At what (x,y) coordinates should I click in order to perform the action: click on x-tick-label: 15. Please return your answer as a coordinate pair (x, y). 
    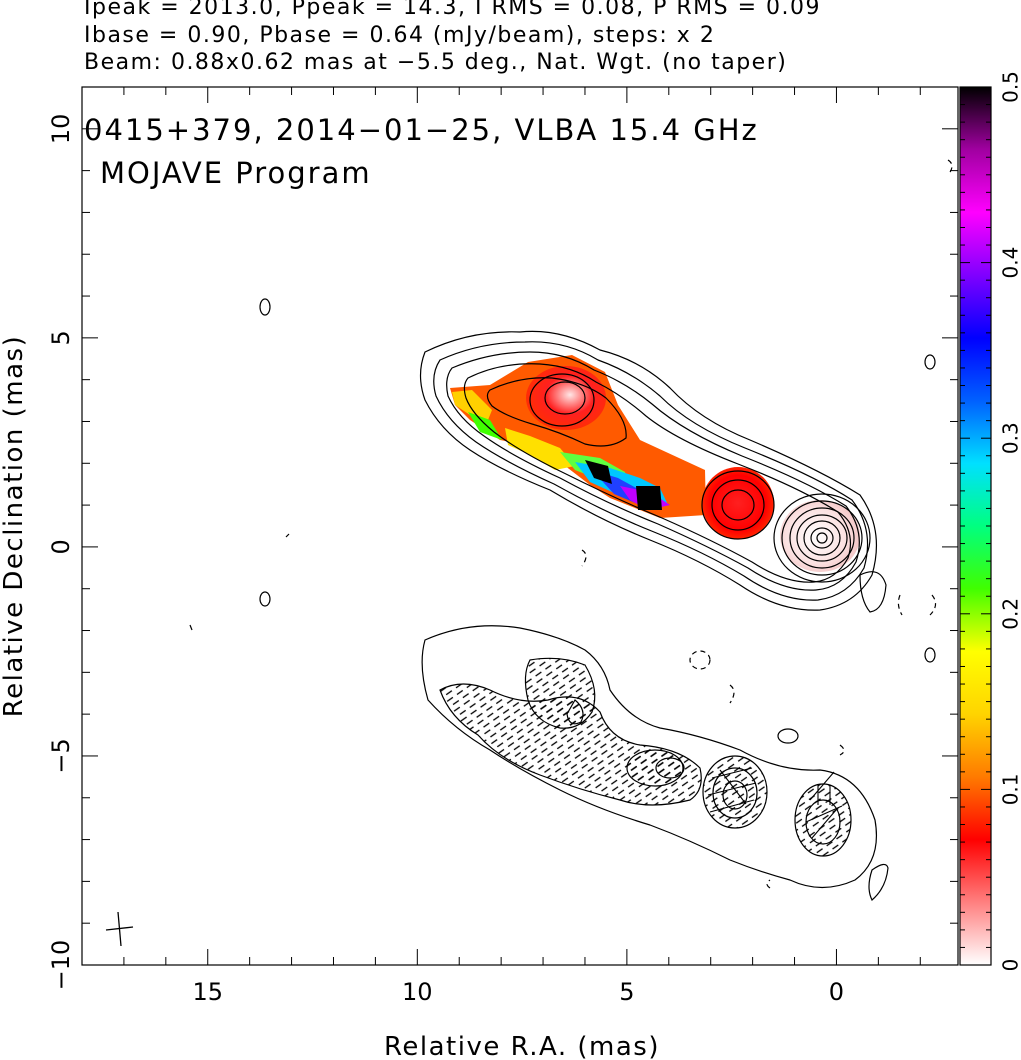
    Looking at the image, I should click on (207, 992).